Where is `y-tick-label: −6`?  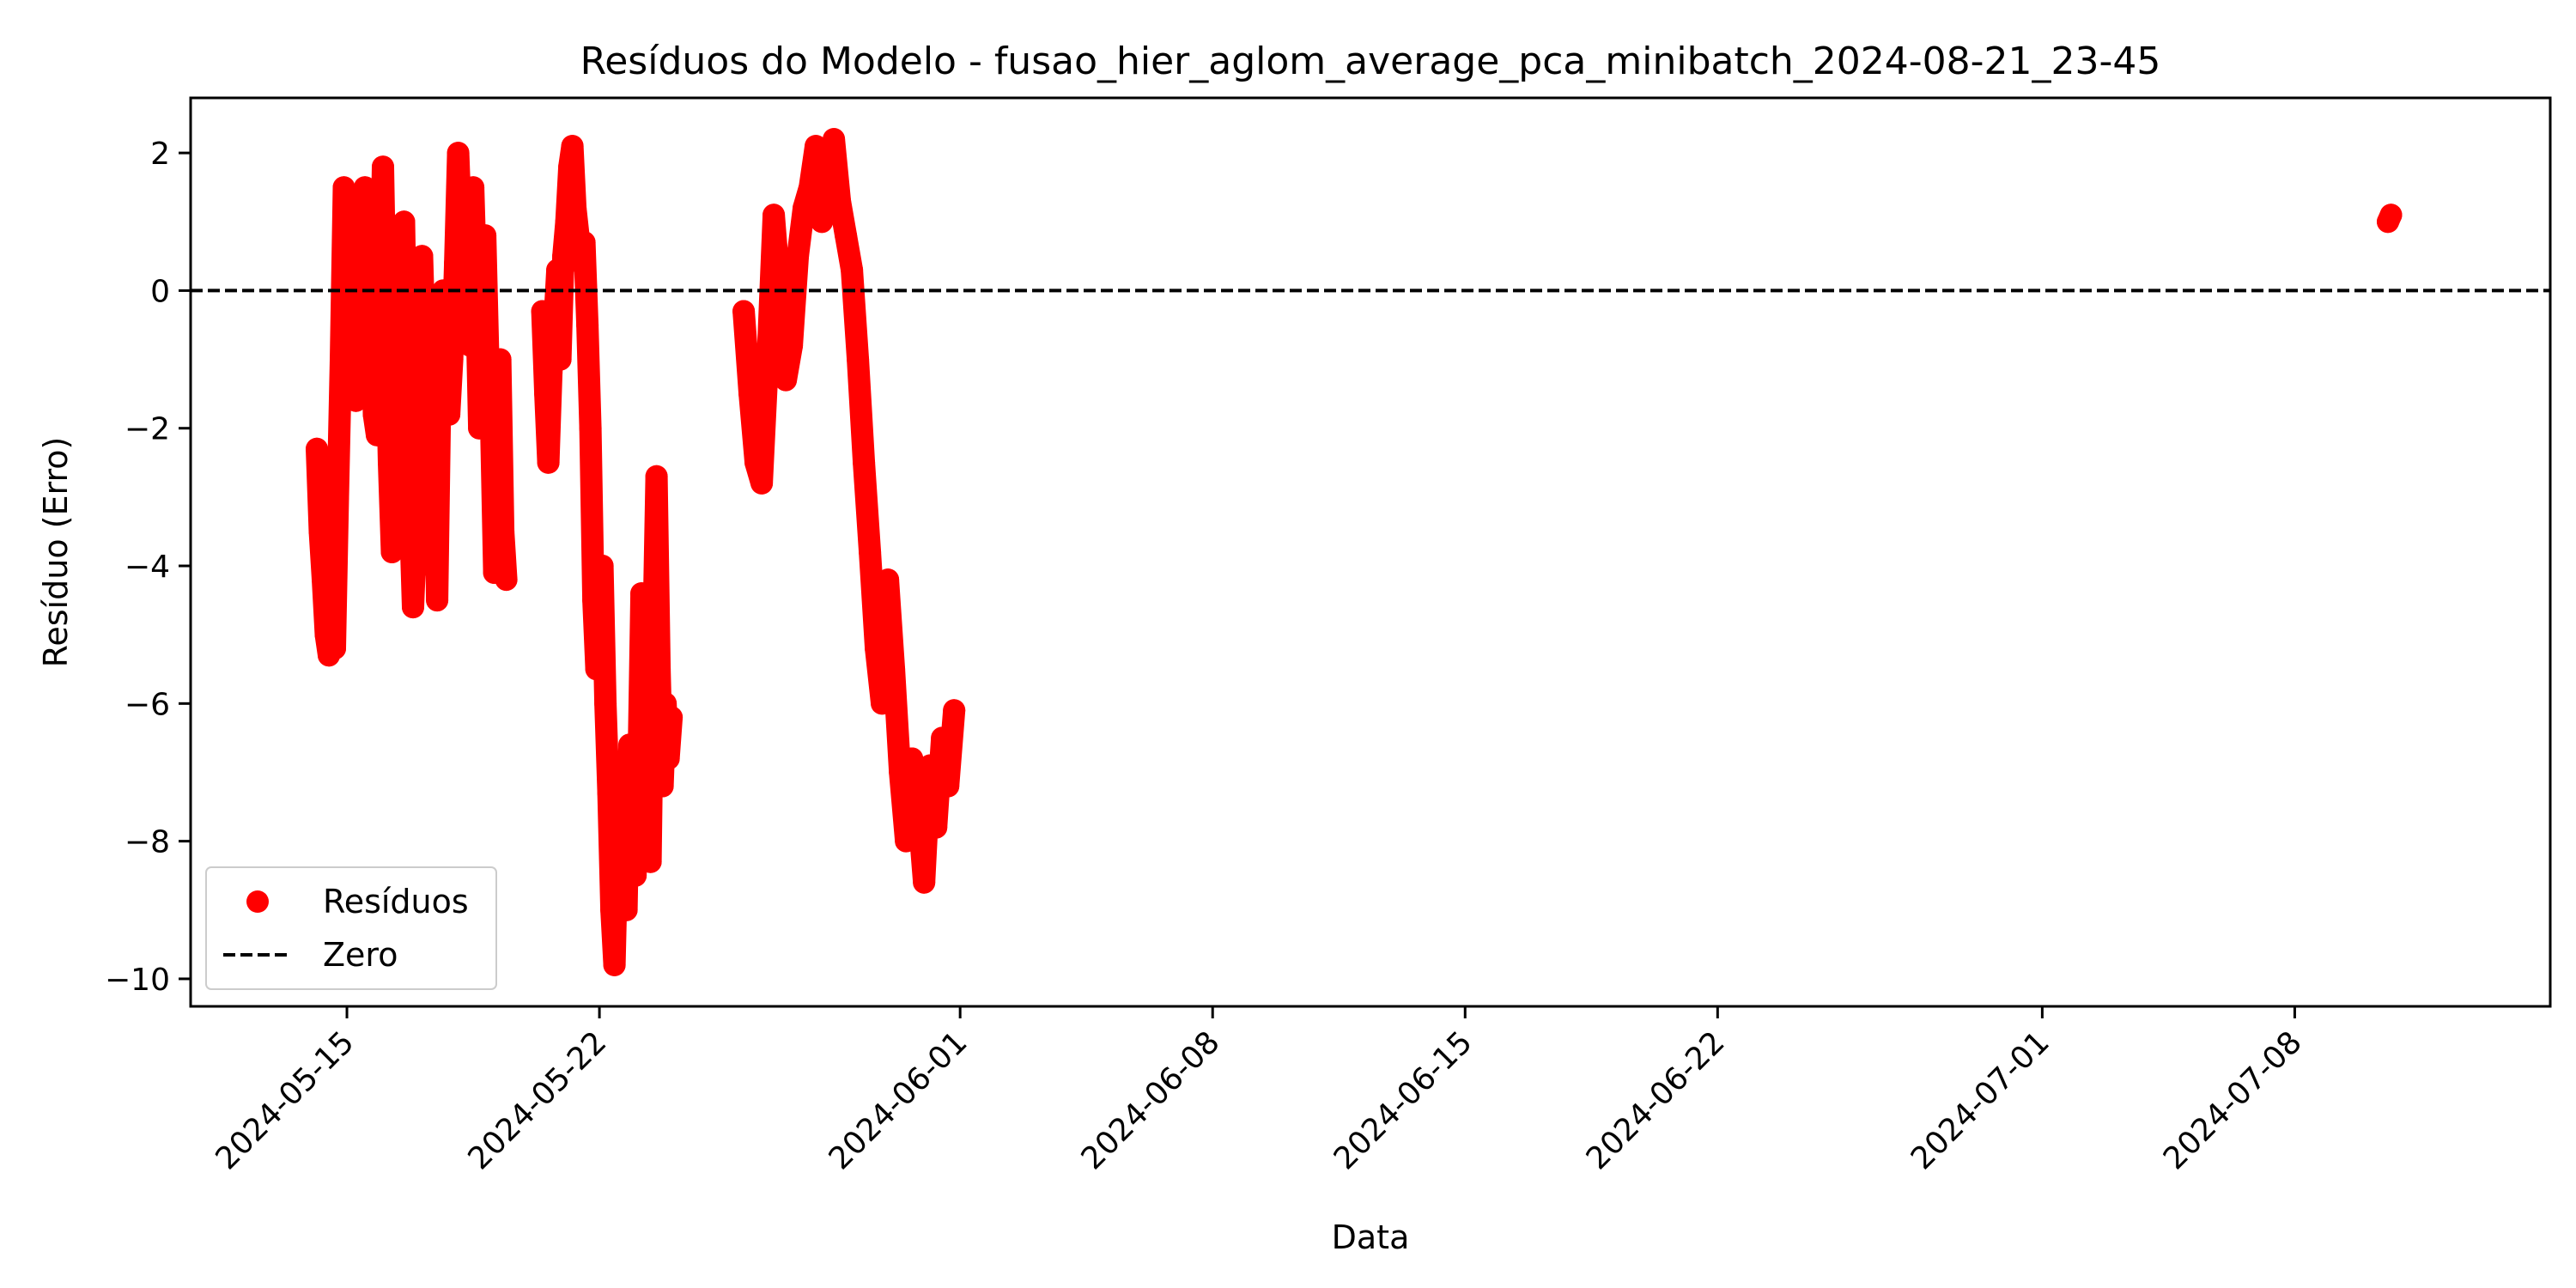 y-tick-label: −6 is located at coordinates (148, 704).